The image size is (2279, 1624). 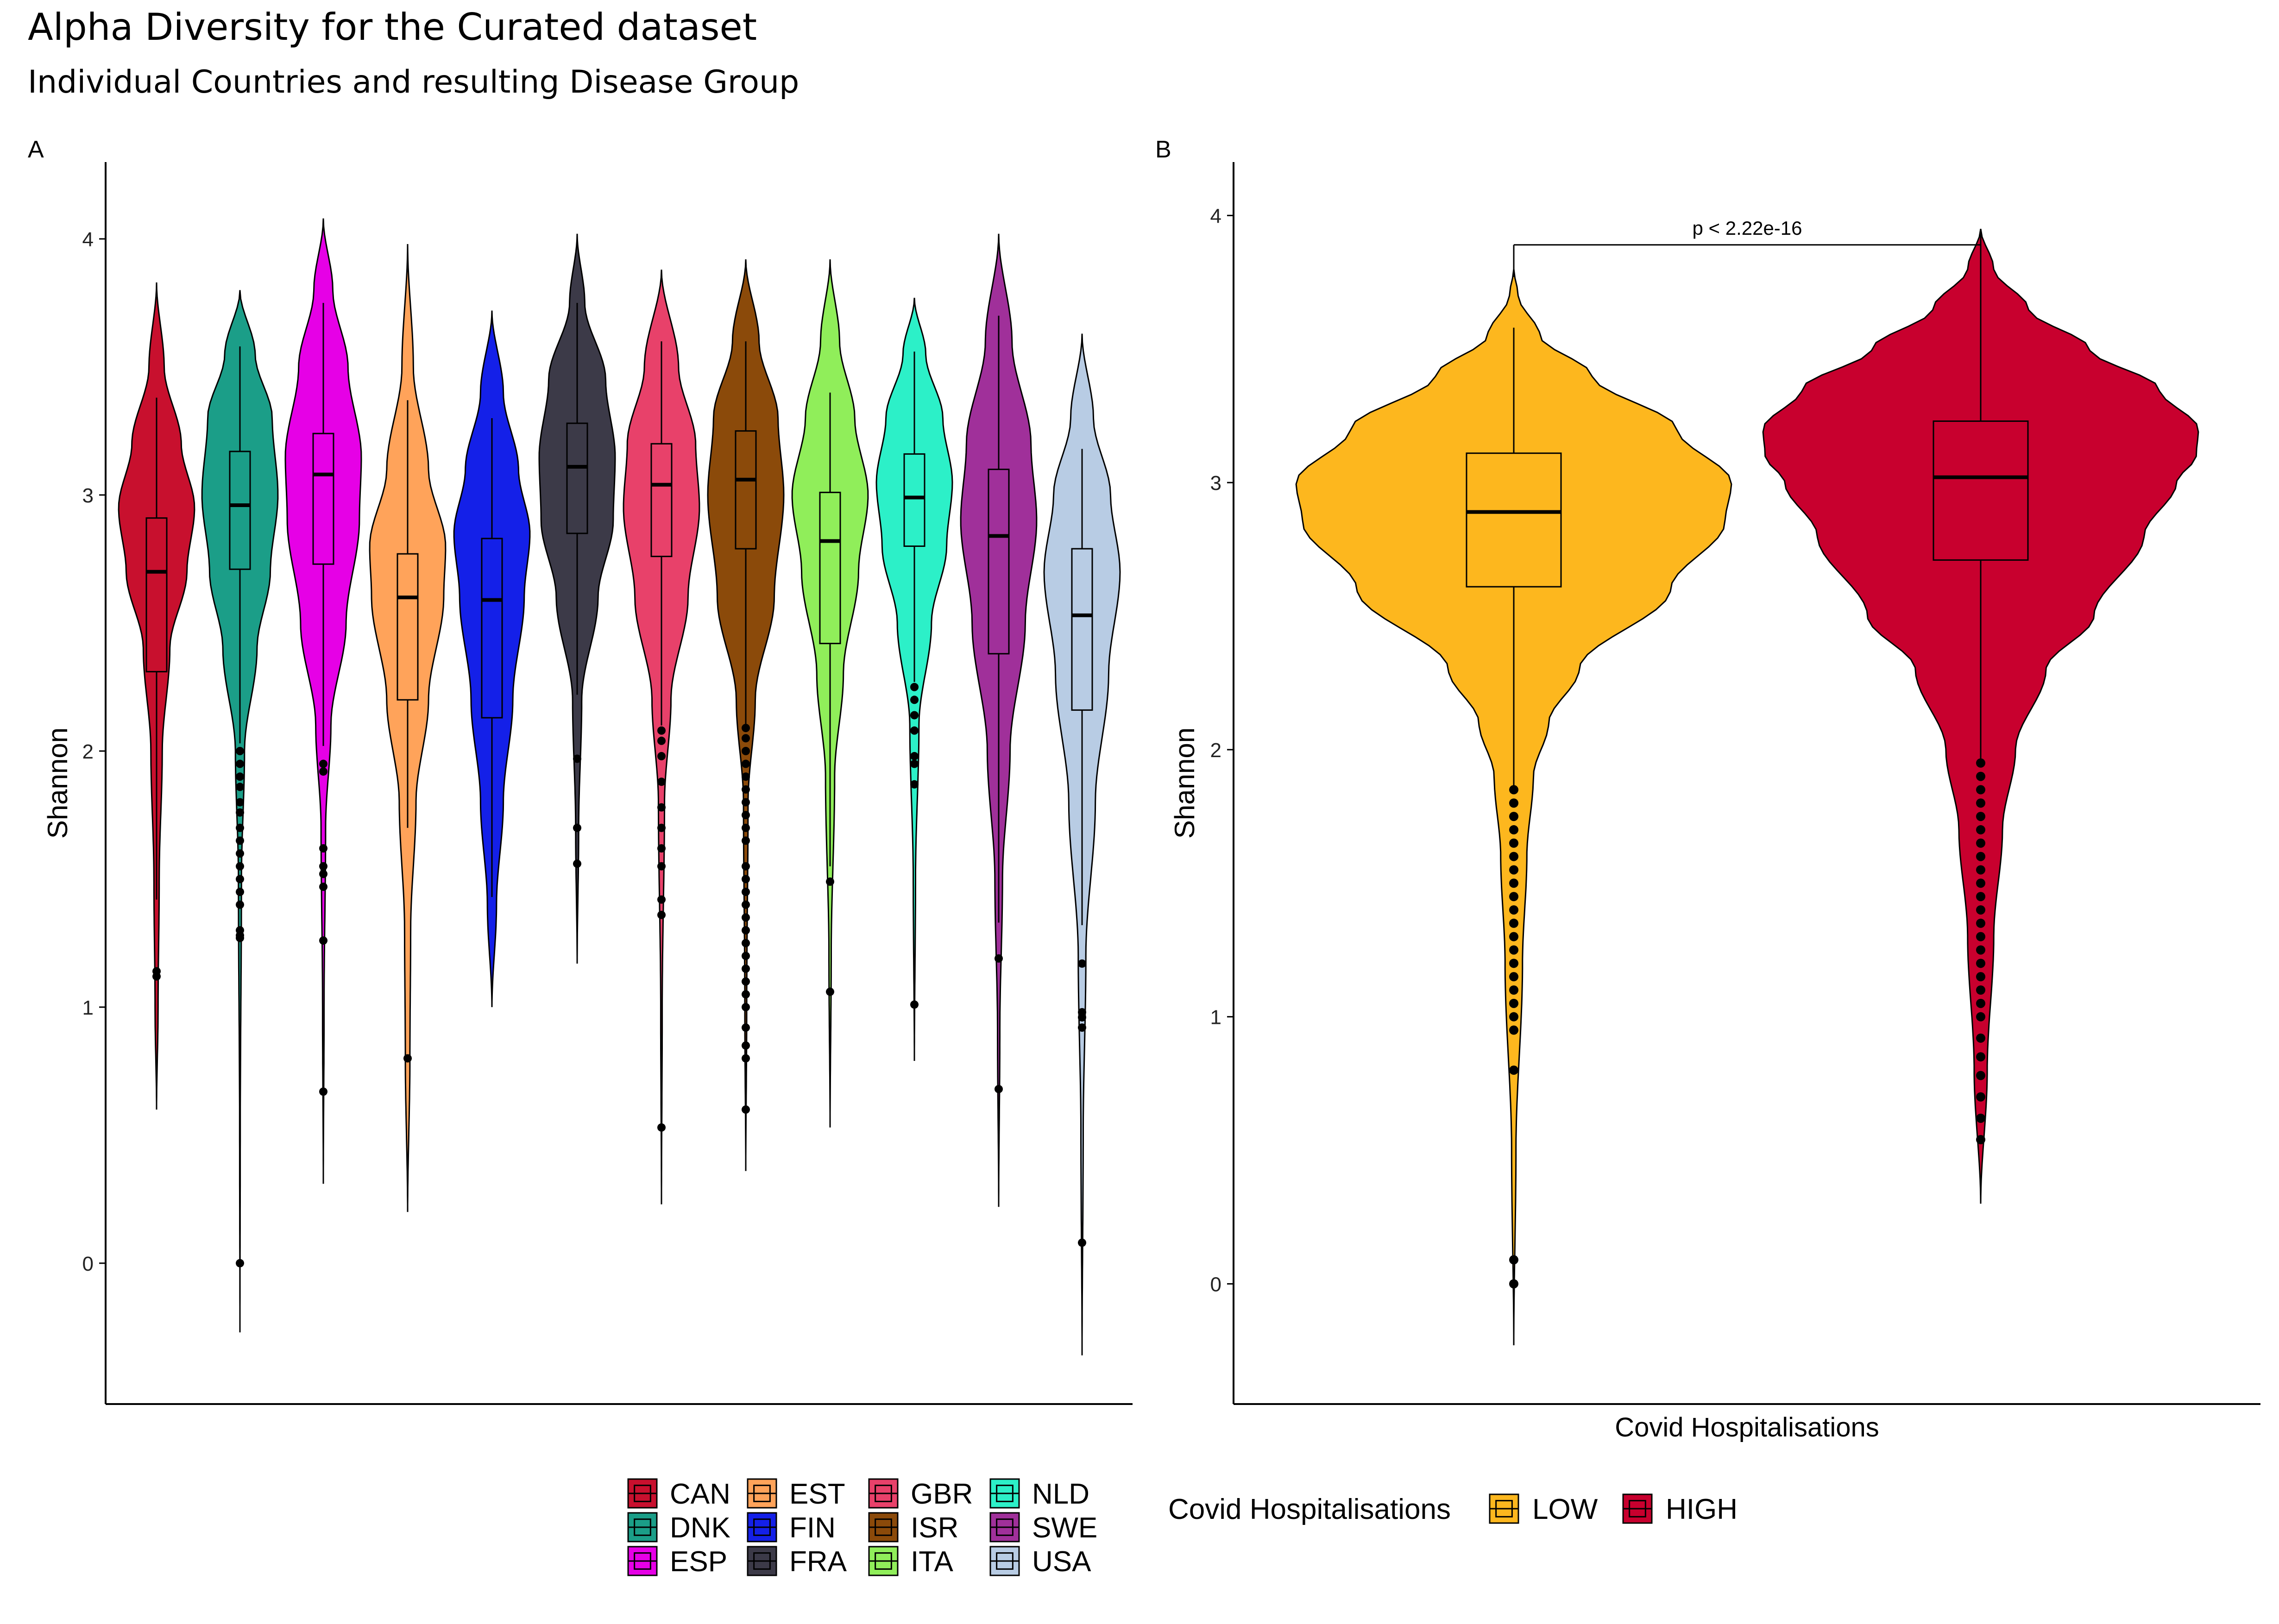 What do you see at coordinates (36, 149) in the screenshot?
I see `panel-label-a: A` at bounding box center [36, 149].